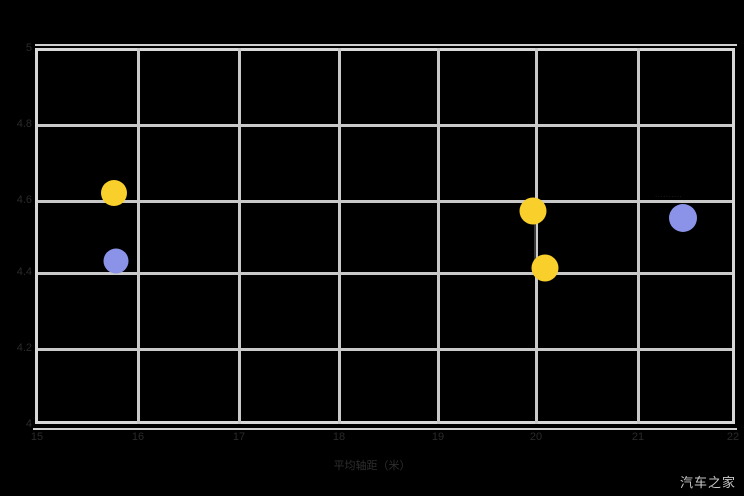 The width and height of the screenshot is (744, 496). Describe the element at coordinates (638, 437) in the screenshot. I see `xtick-label-6: 21` at that location.